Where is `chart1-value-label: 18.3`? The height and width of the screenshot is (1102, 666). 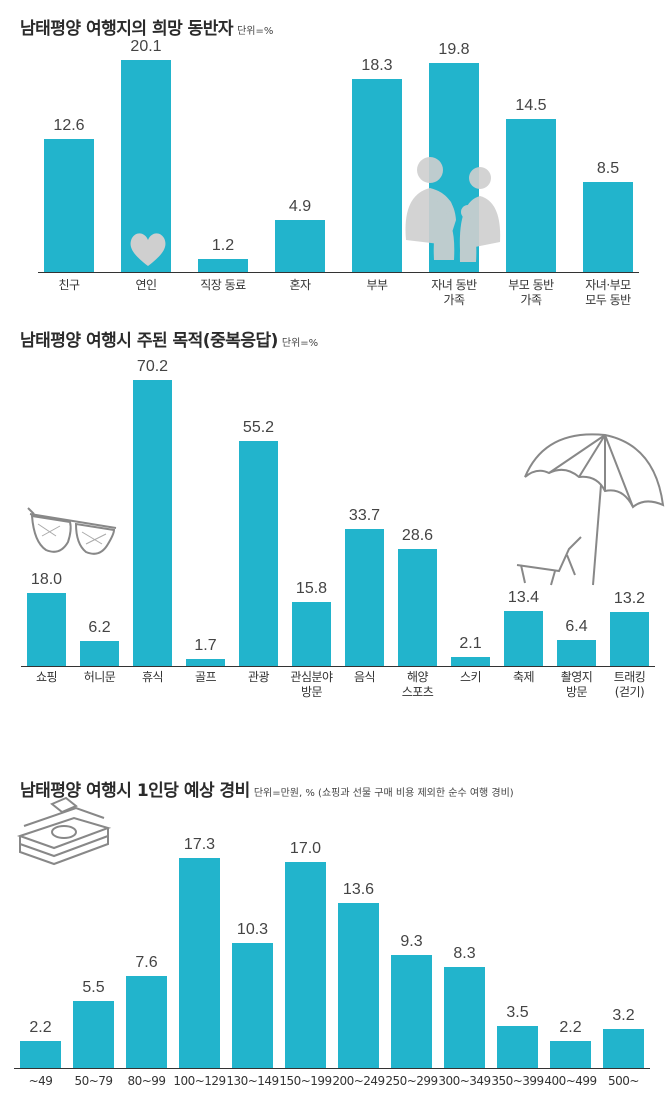
chart1-value-label: 18.3 is located at coordinates (377, 65).